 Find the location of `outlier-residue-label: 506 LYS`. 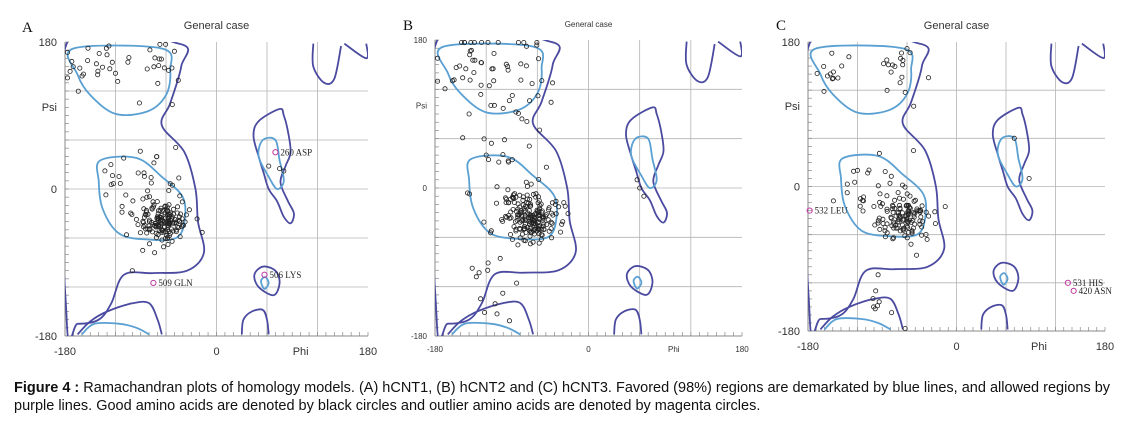

outlier-residue-label: 506 LYS is located at coordinates (285, 275).